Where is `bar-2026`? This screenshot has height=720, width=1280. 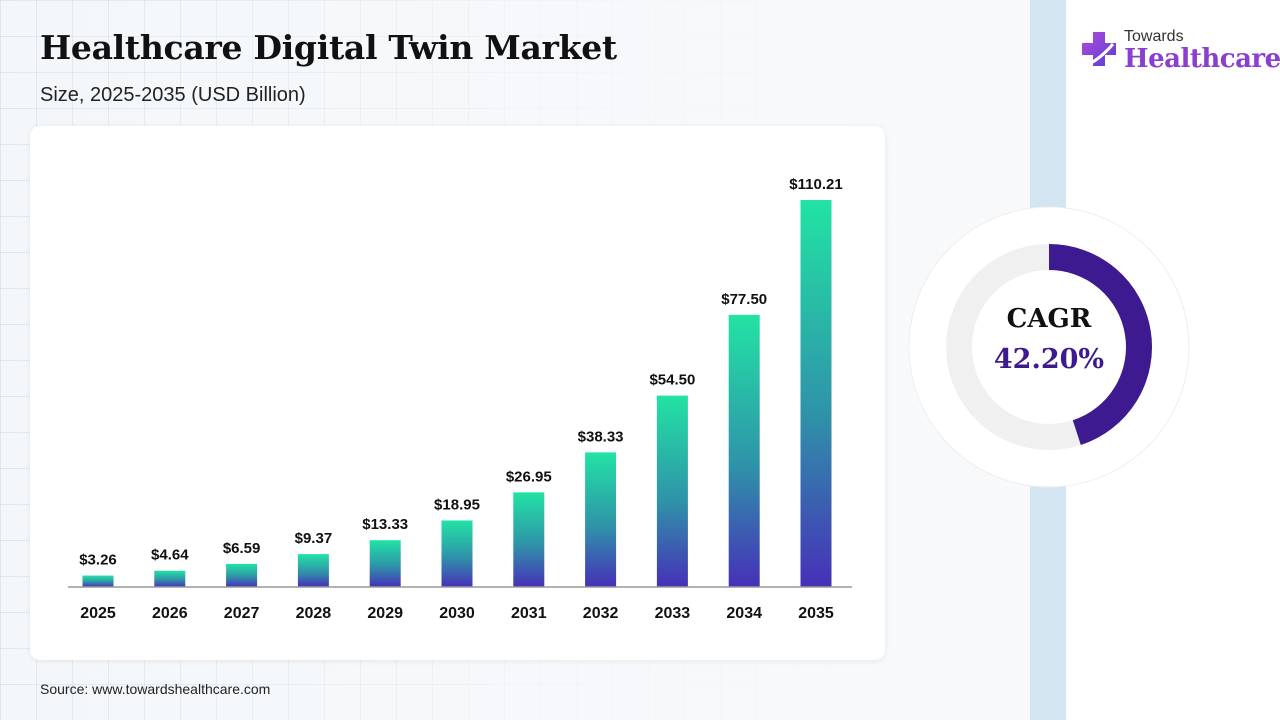 bar-2026 is located at coordinates (170, 578).